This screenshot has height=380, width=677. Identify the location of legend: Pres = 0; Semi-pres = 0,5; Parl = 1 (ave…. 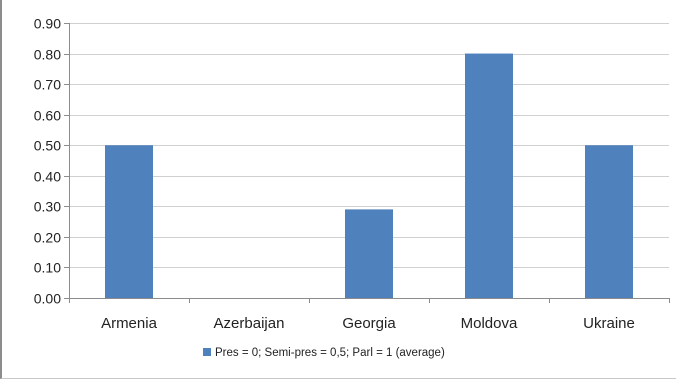
(324, 353).